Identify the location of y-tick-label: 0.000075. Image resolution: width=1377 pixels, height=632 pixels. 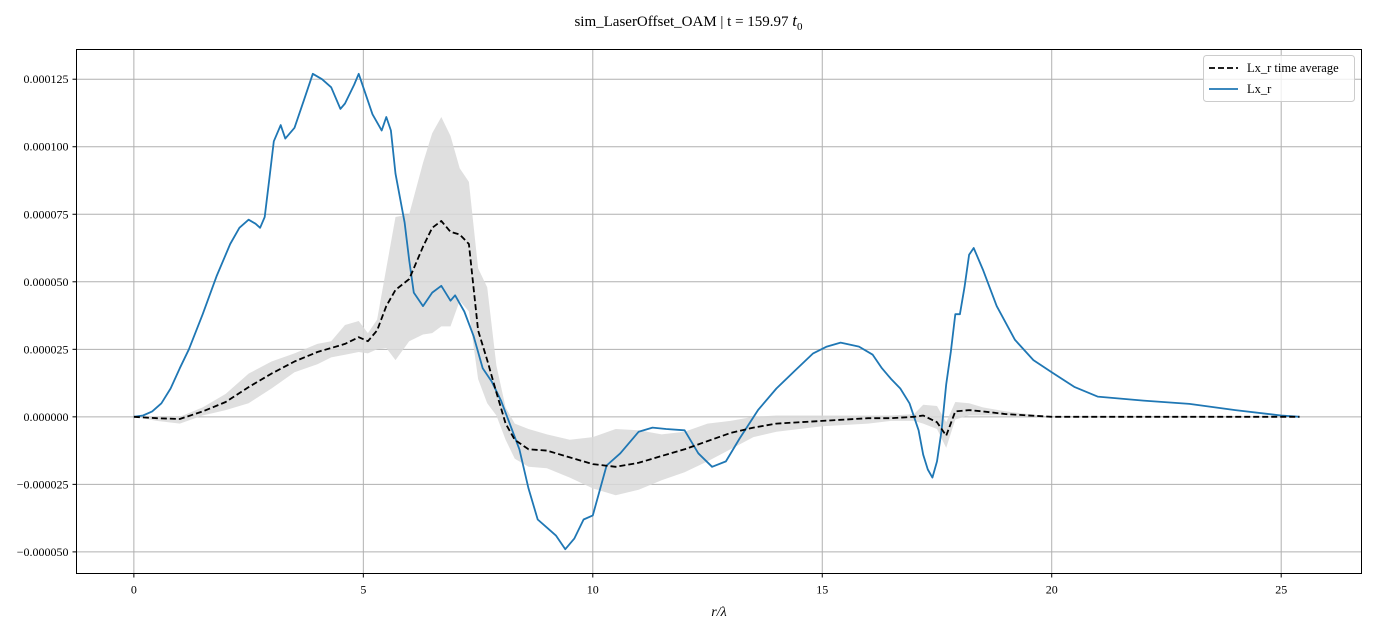
(46, 214).